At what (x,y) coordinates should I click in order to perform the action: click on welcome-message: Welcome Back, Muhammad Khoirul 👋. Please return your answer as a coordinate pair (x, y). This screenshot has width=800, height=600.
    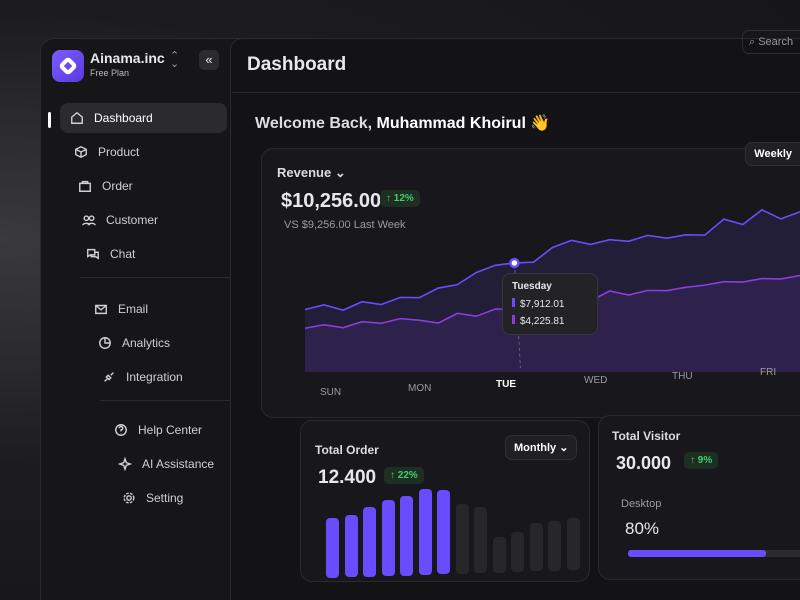
    Looking at the image, I should click on (403, 123).